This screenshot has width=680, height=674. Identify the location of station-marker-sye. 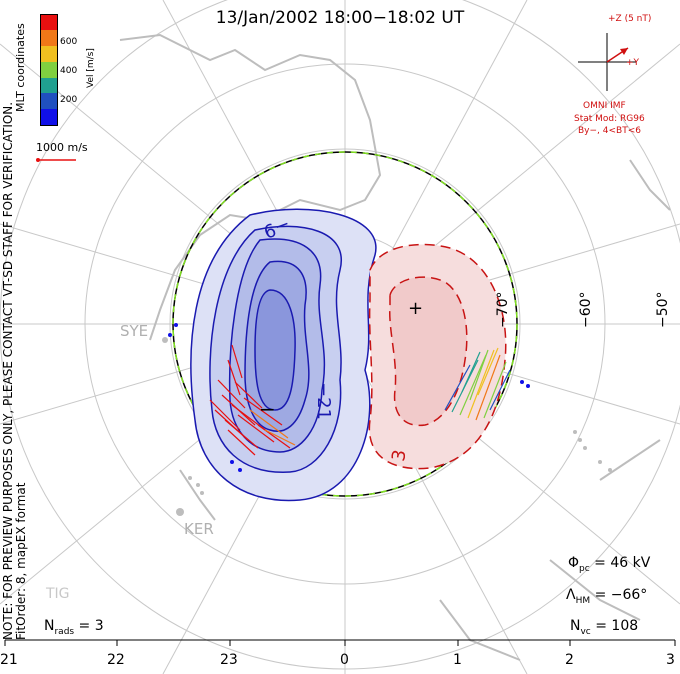
(165, 340).